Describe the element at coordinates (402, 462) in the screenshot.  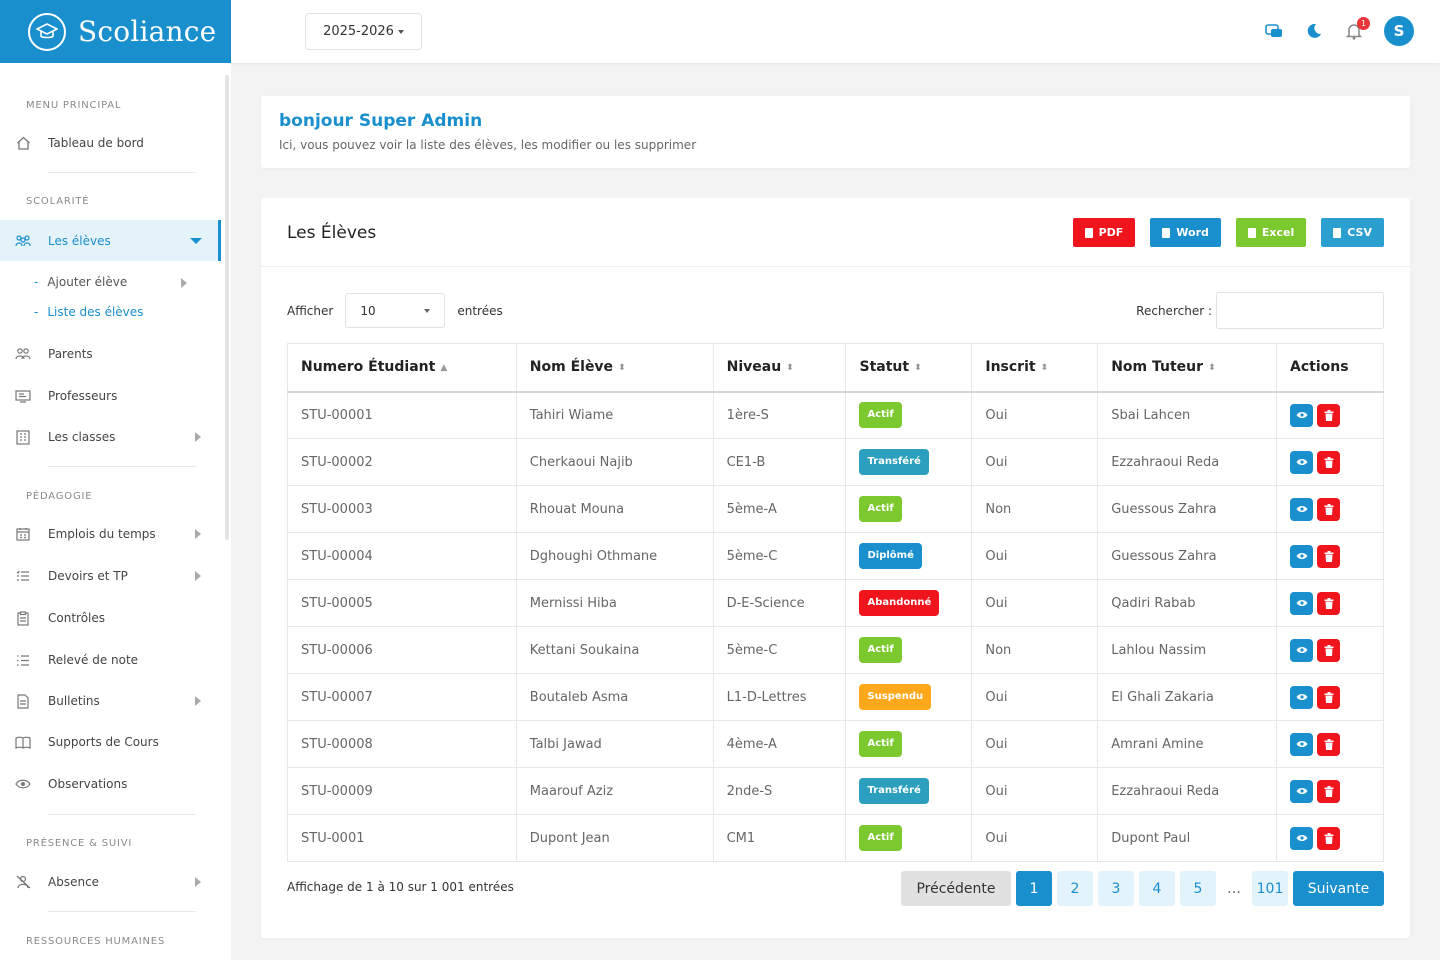
I see `table-cell: STU-00002` at that location.